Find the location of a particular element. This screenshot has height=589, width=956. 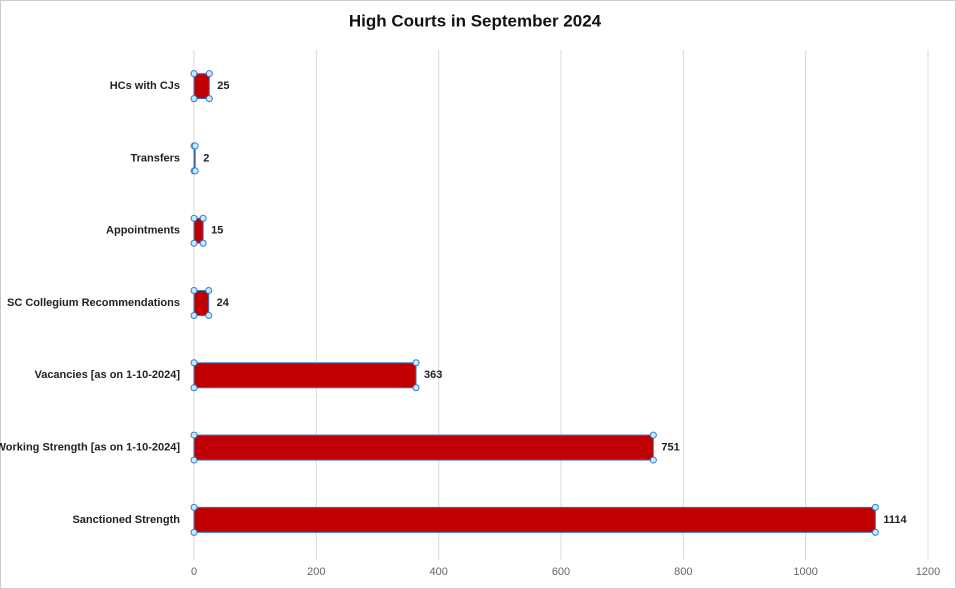

y-tick-label: SC Collegium Recommendations is located at coordinates (93, 303).